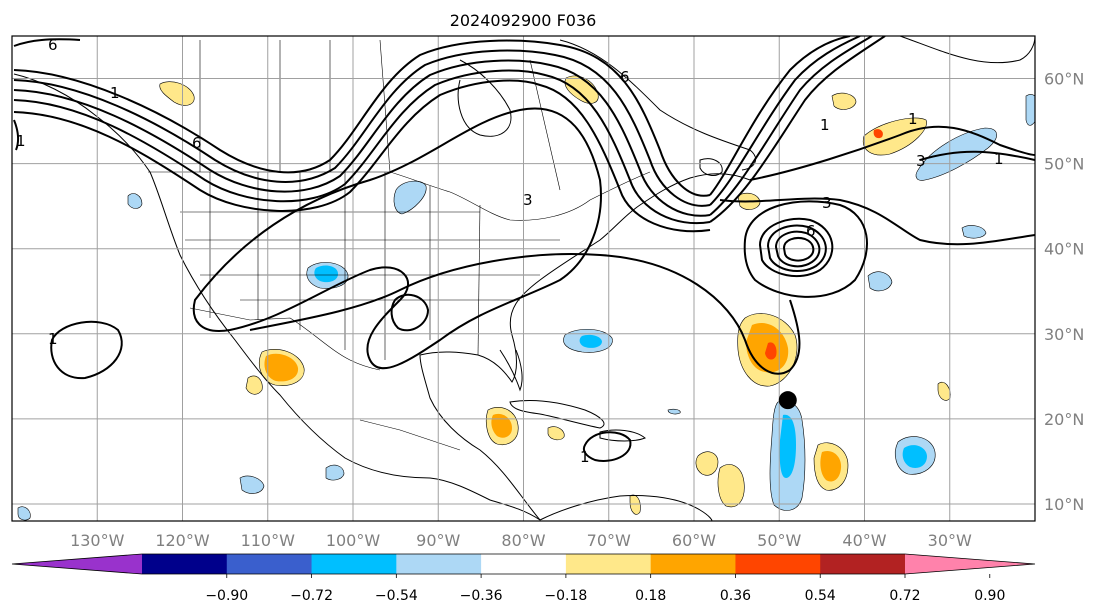  I want to click on shading-north-atlantic-positive-inner, so click(878, 134).